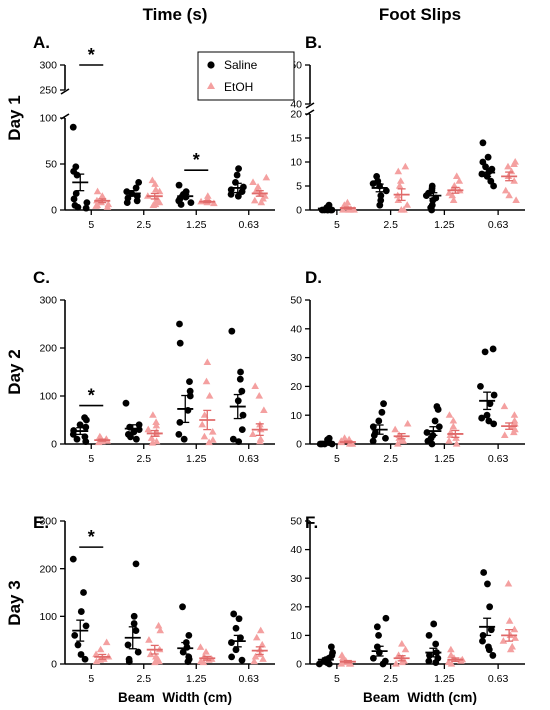 The height and width of the screenshot is (710, 550). Describe the element at coordinates (296, 522) in the screenshot. I see `y-tick-label: 50` at that location.